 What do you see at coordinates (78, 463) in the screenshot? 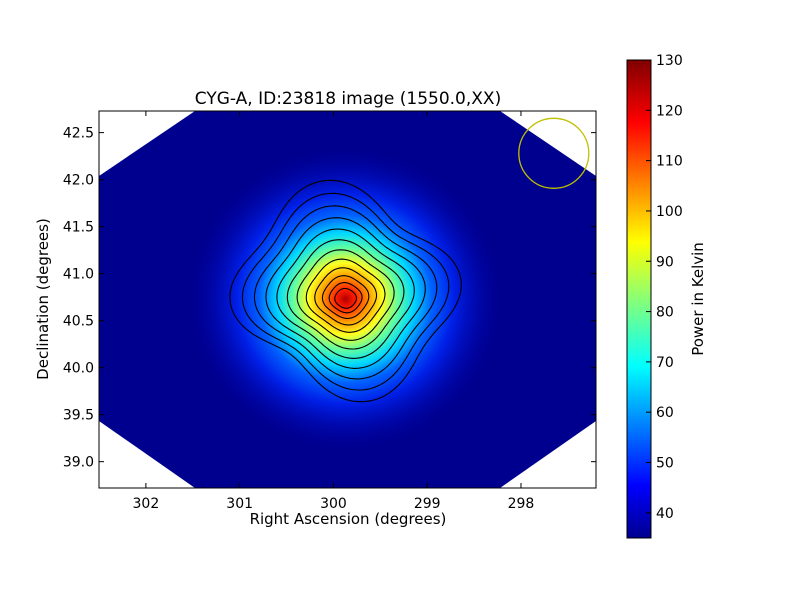
I see `y-tick-label: 39.0` at bounding box center [78, 463].